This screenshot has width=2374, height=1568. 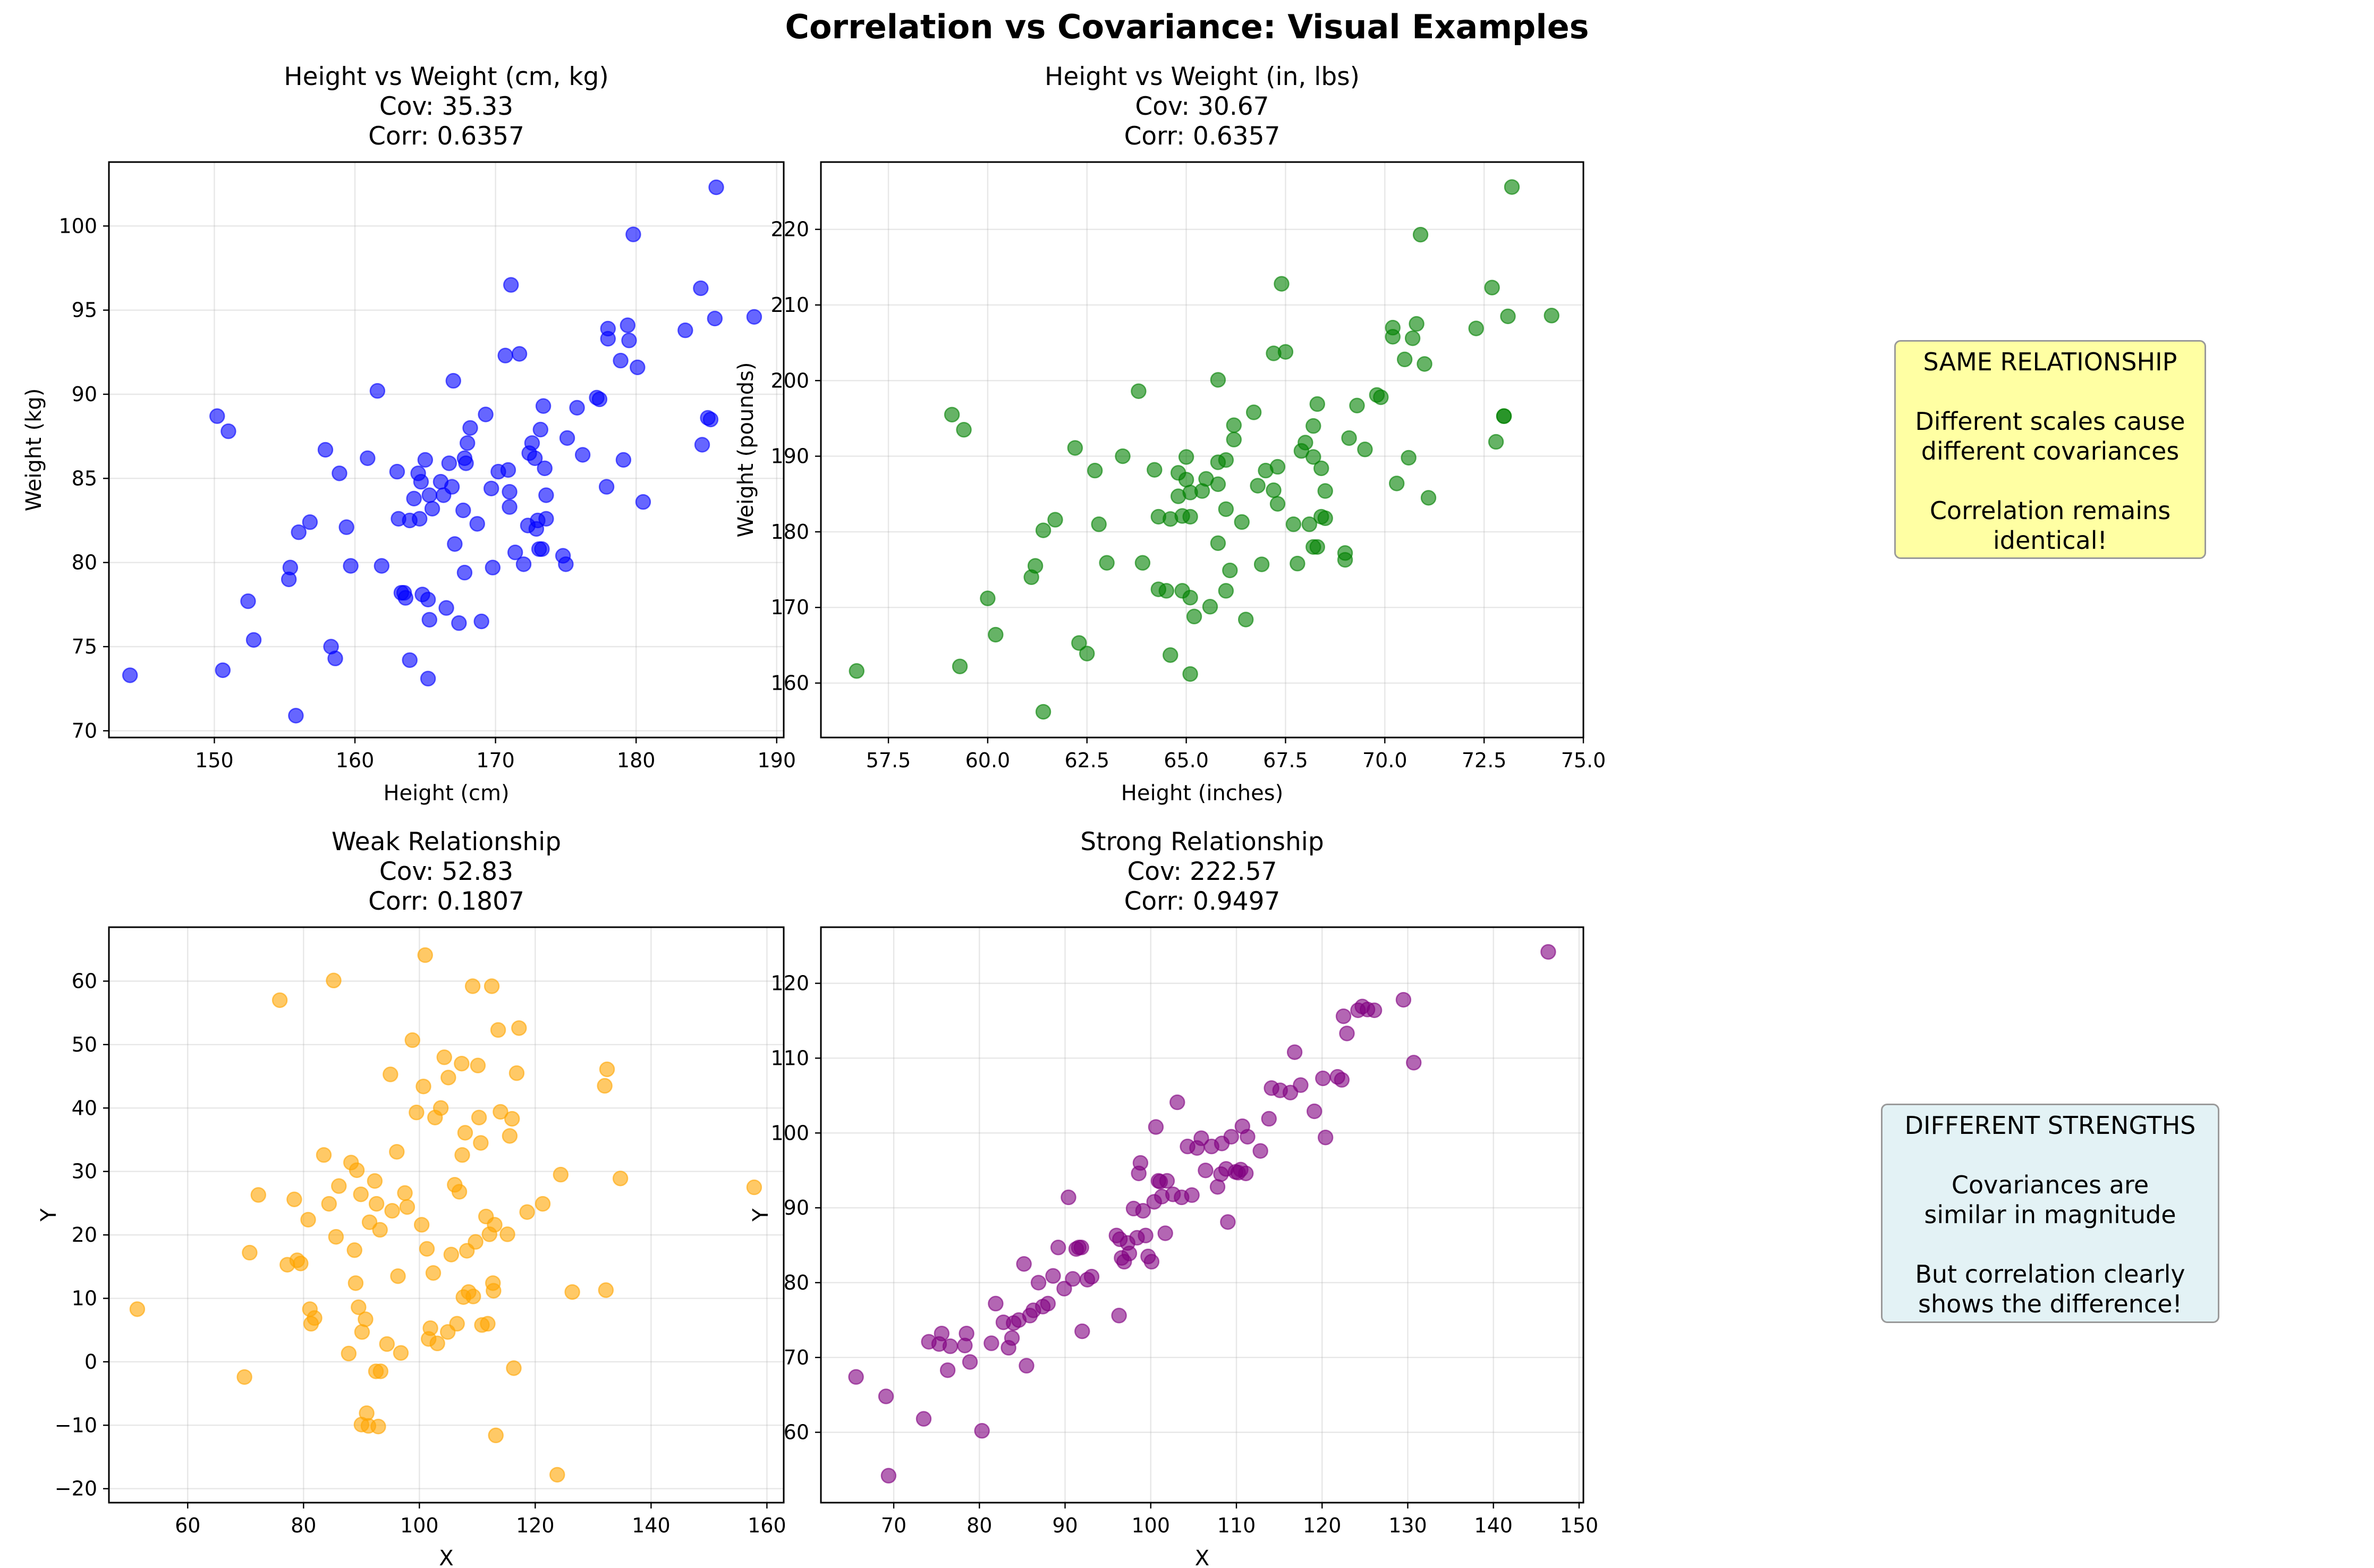 I want to click on scatter-points, so click(x=445, y=1215).